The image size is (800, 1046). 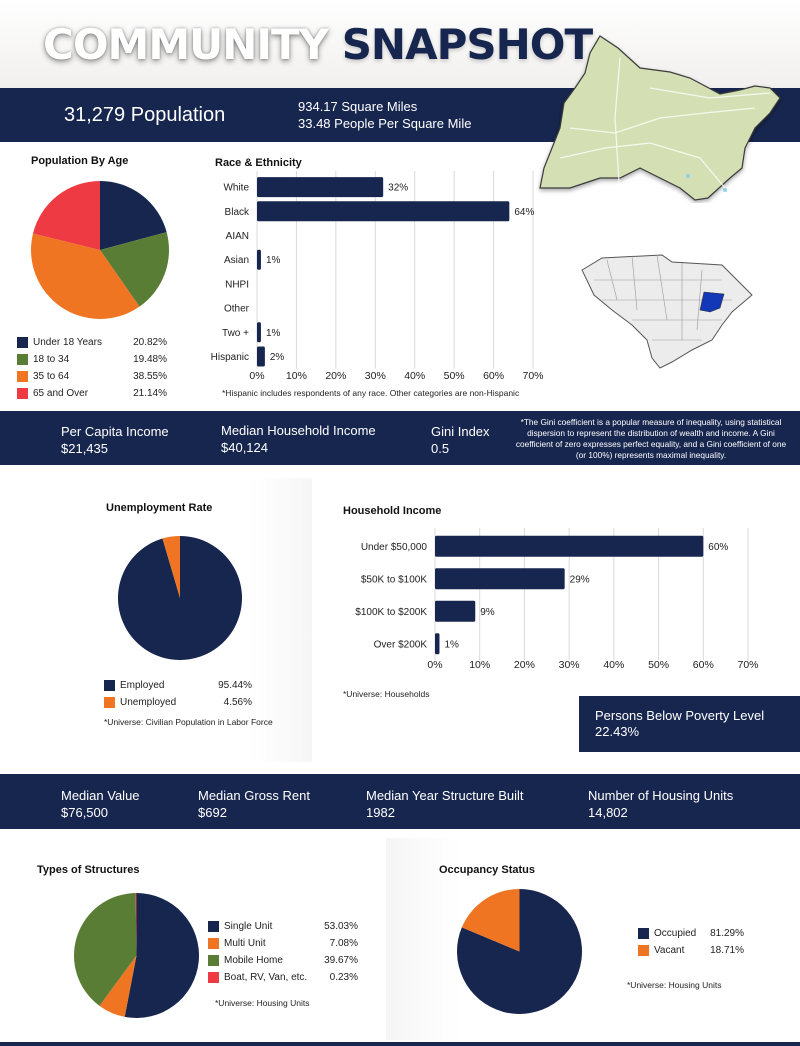 What do you see at coordinates (236, 260) in the screenshot?
I see `category-label-asian: Asian` at bounding box center [236, 260].